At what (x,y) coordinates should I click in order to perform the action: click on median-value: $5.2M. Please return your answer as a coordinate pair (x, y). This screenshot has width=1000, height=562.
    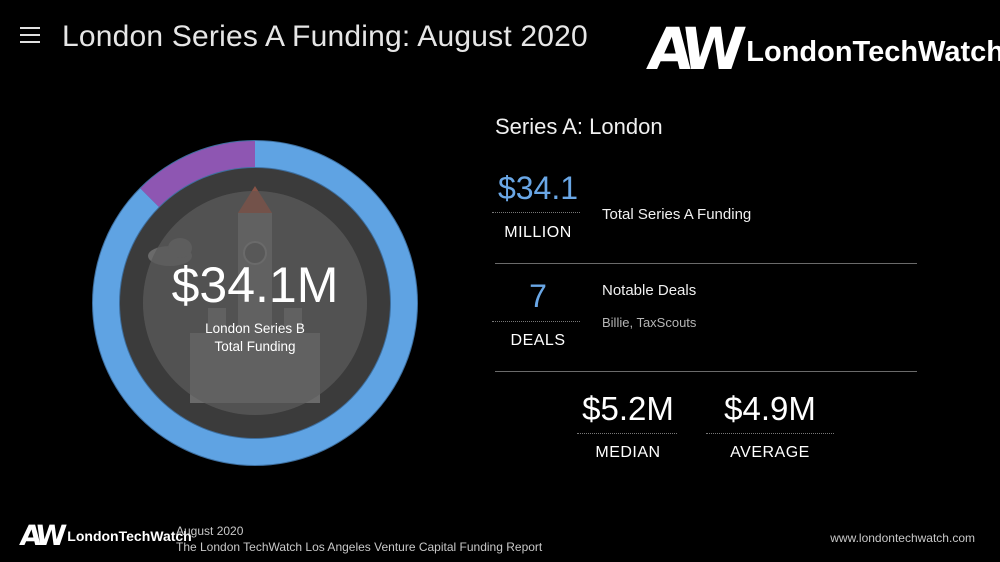
    Looking at the image, I should click on (628, 408).